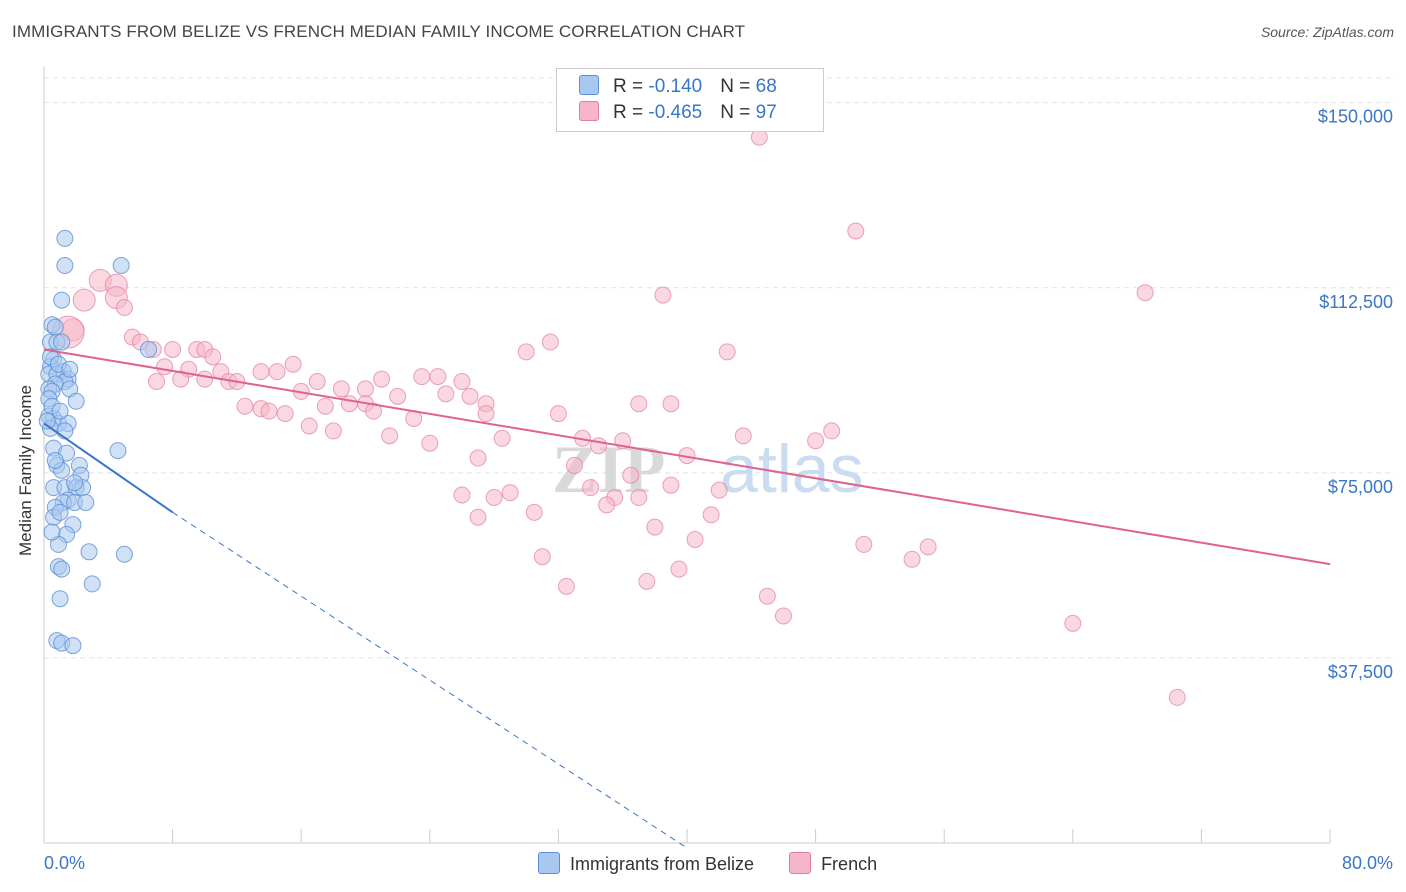 This screenshot has height=892, width=1406. I want to click on legend-item-belize: Immigrants from Belize, so click(646, 863).